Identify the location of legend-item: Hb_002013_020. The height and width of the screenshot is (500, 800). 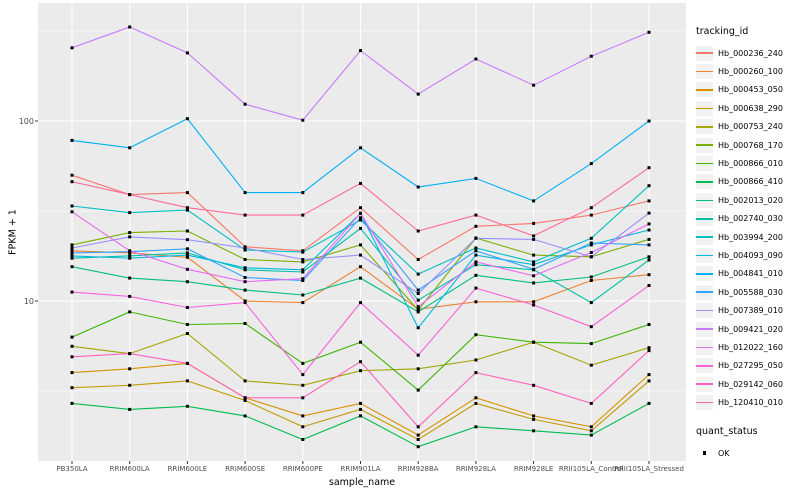
(748, 200).